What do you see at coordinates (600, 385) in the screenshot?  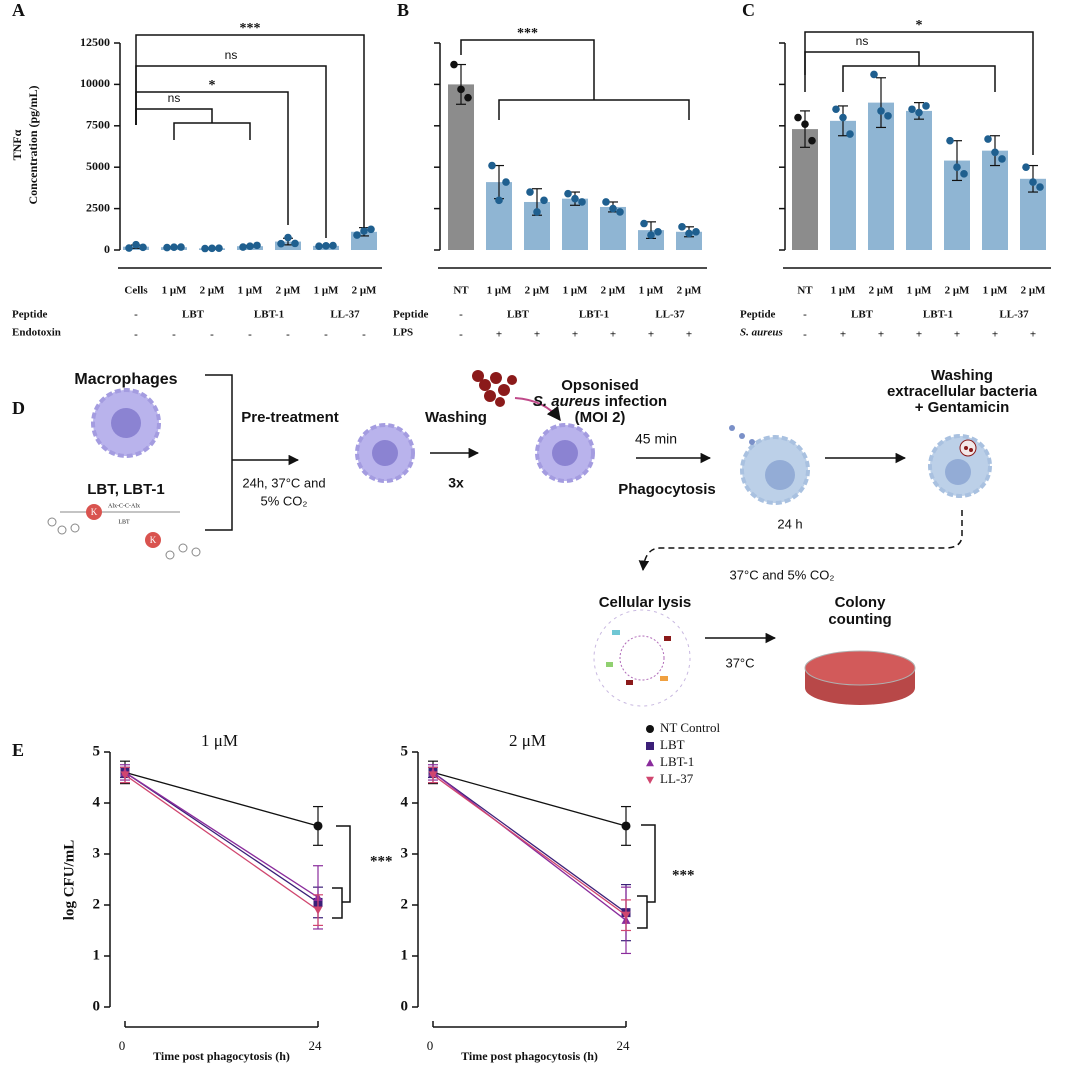 I see `step-label: Opsonised` at bounding box center [600, 385].